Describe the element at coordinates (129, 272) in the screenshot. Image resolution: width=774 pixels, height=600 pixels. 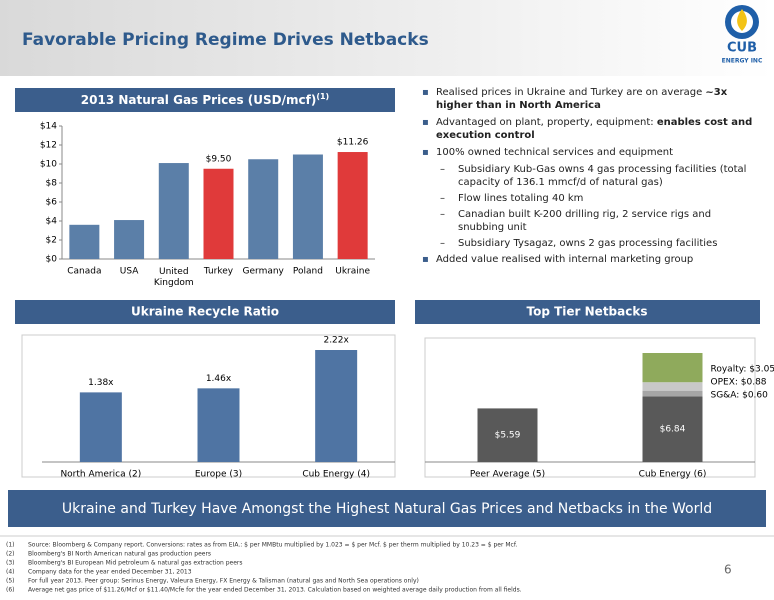
I see `x-tick-label: USA` at that location.